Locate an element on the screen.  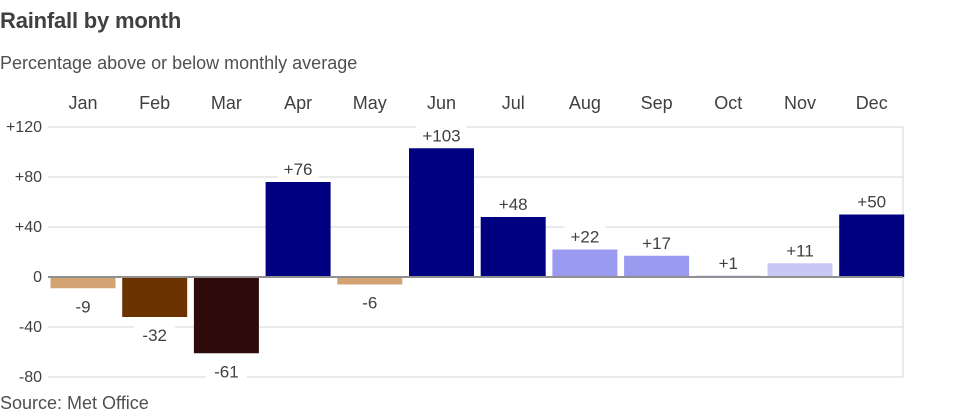
data-label: +1 is located at coordinates (728, 263).